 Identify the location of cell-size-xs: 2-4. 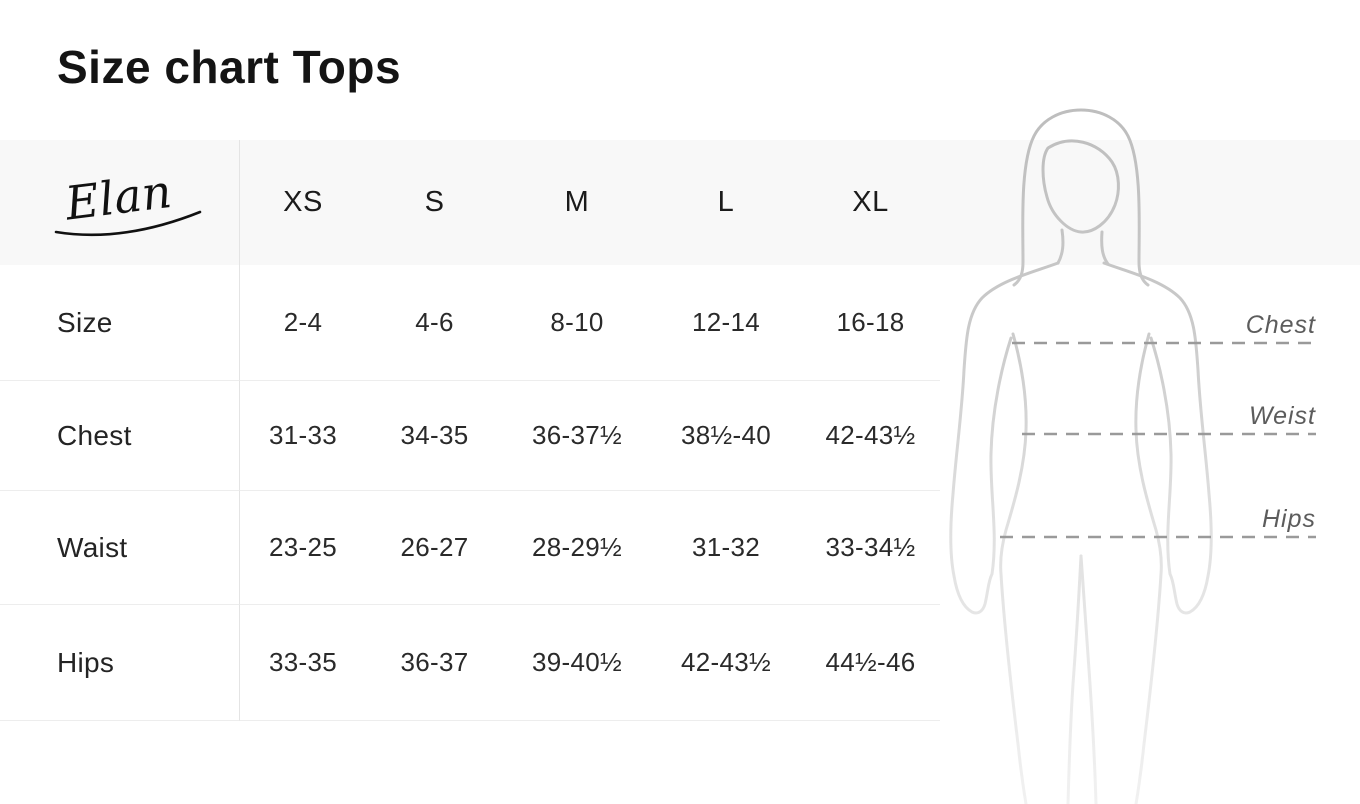
(303, 323).